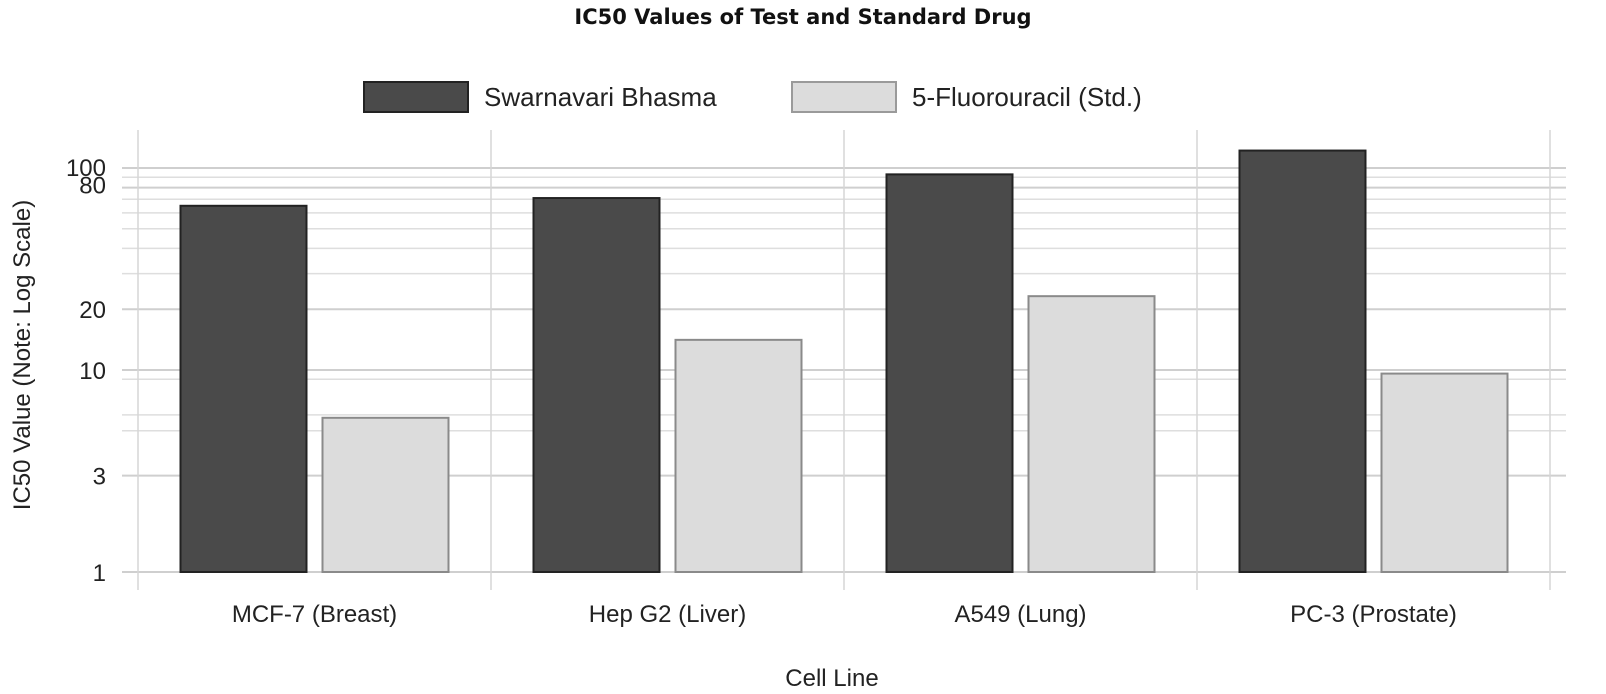 This screenshot has height=694, width=1606. Describe the element at coordinates (99, 573) in the screenshot. I see `y-tick-label: 1` at that location.